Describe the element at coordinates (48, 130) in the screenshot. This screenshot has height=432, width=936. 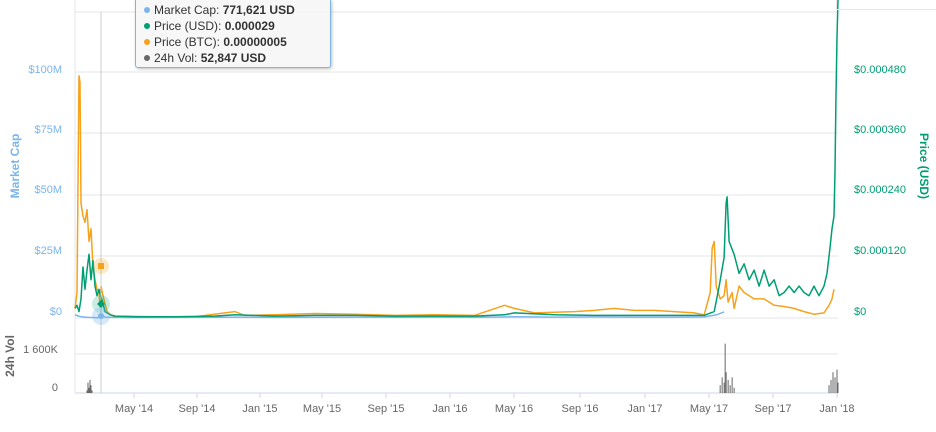
I see `left-axis-tick-label: $75M` at that location.